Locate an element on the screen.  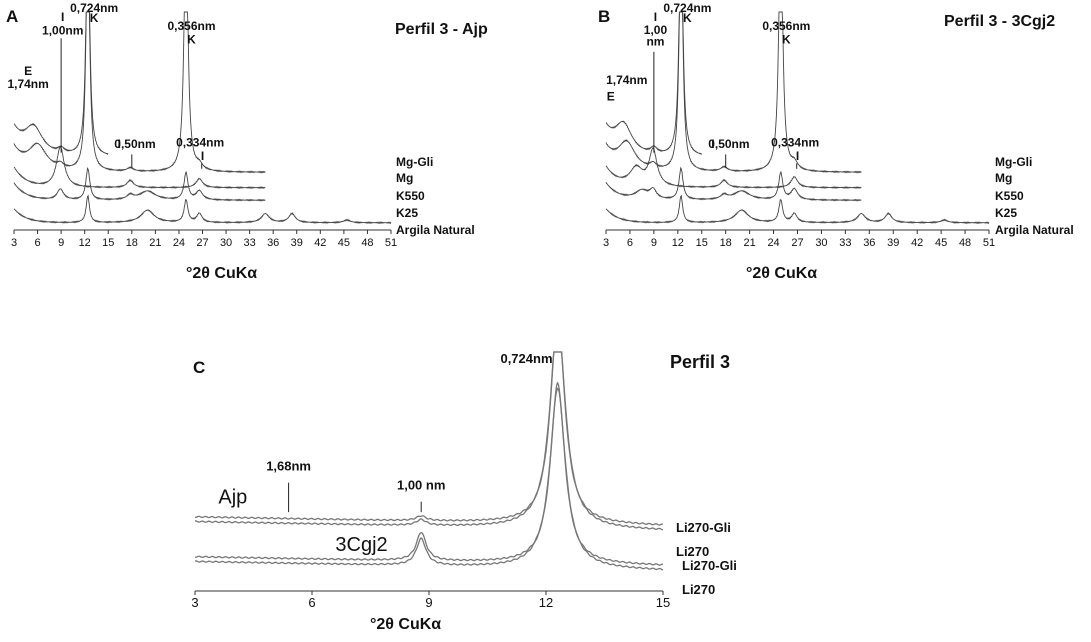
peak-annotation: 1,00 is located at coordinates (656, 30).